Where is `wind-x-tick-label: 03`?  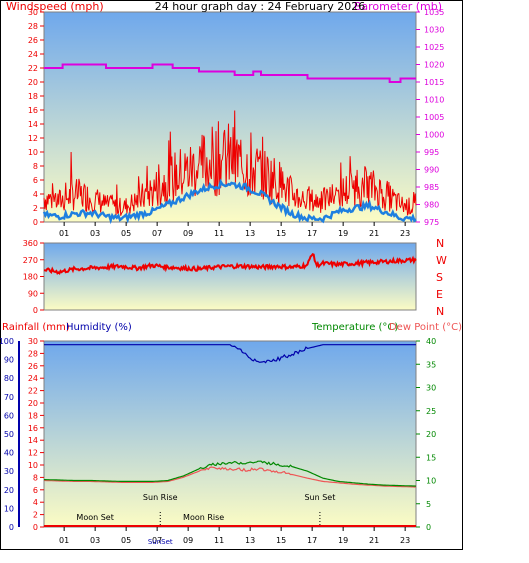 wind-x-tick-label: 03 is located at coordinates (95, 233).